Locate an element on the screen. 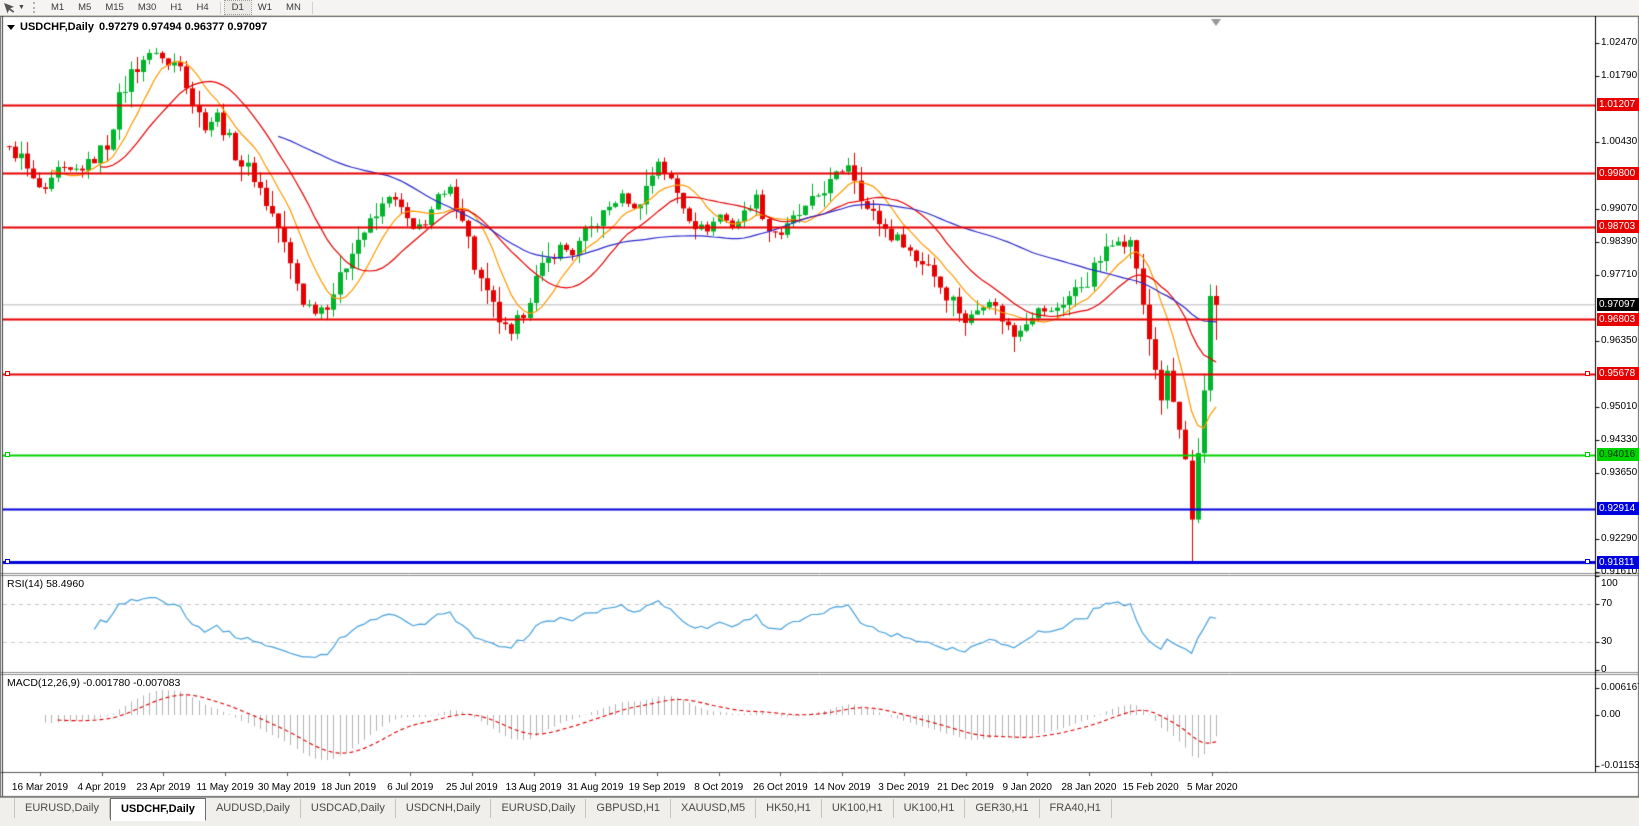  macd-indicator-label: MACD(12,26,9) -0.001780 -0.007083 is located at coordinates (94, 683).